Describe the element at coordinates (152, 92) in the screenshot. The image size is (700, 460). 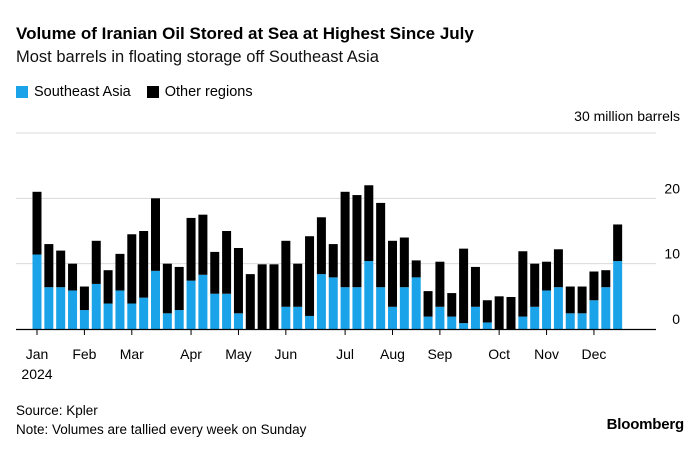
I see `legend-swatch-other-regions` at that location.